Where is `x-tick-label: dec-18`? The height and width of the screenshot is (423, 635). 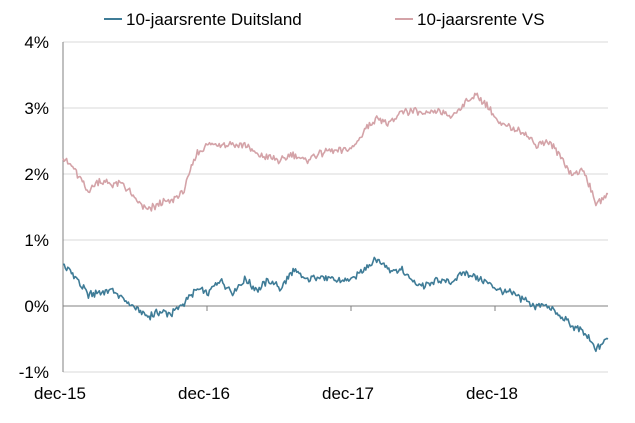 x-tick-label: dec-18 is located at coordinates (492, 393).